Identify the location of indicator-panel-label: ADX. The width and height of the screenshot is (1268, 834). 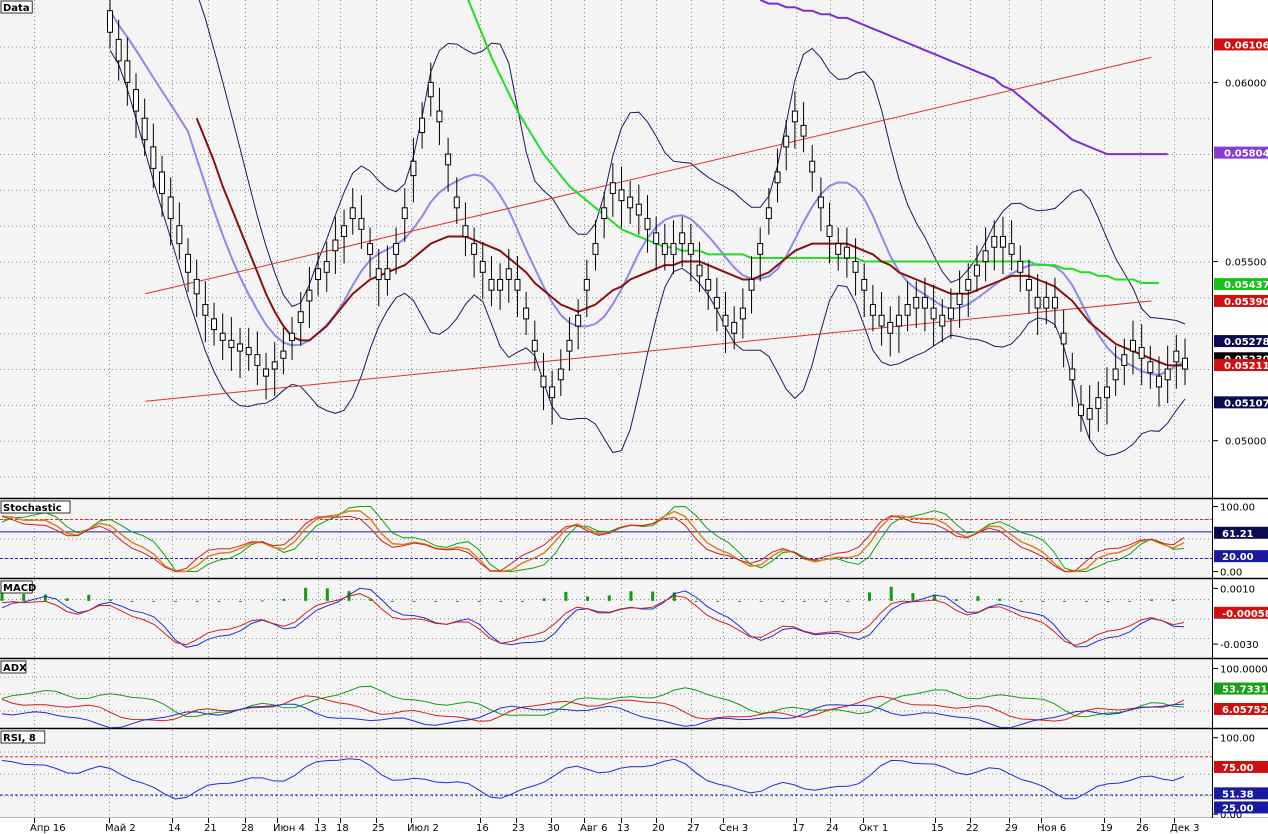
(15, 668).